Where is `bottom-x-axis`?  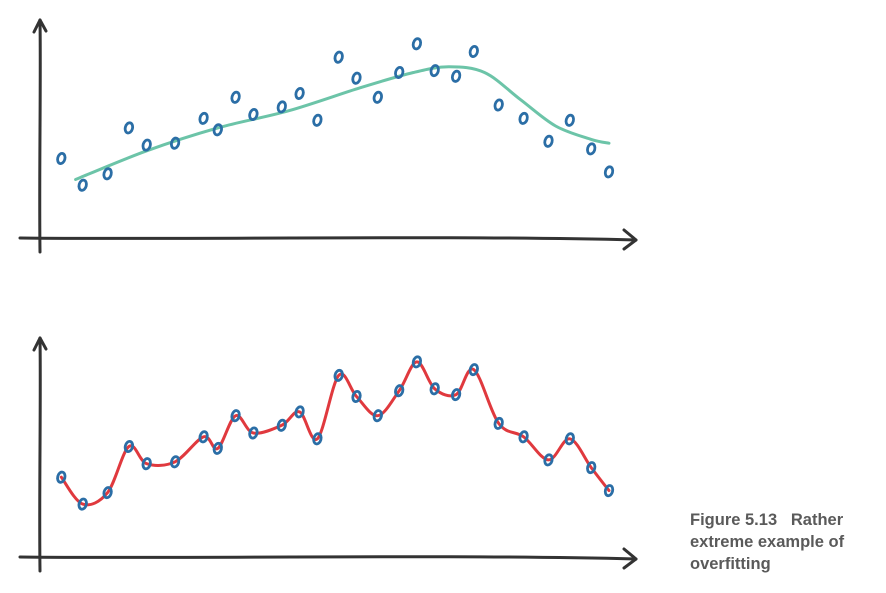 bottom-x-axis is located at coordinates (328, 558).